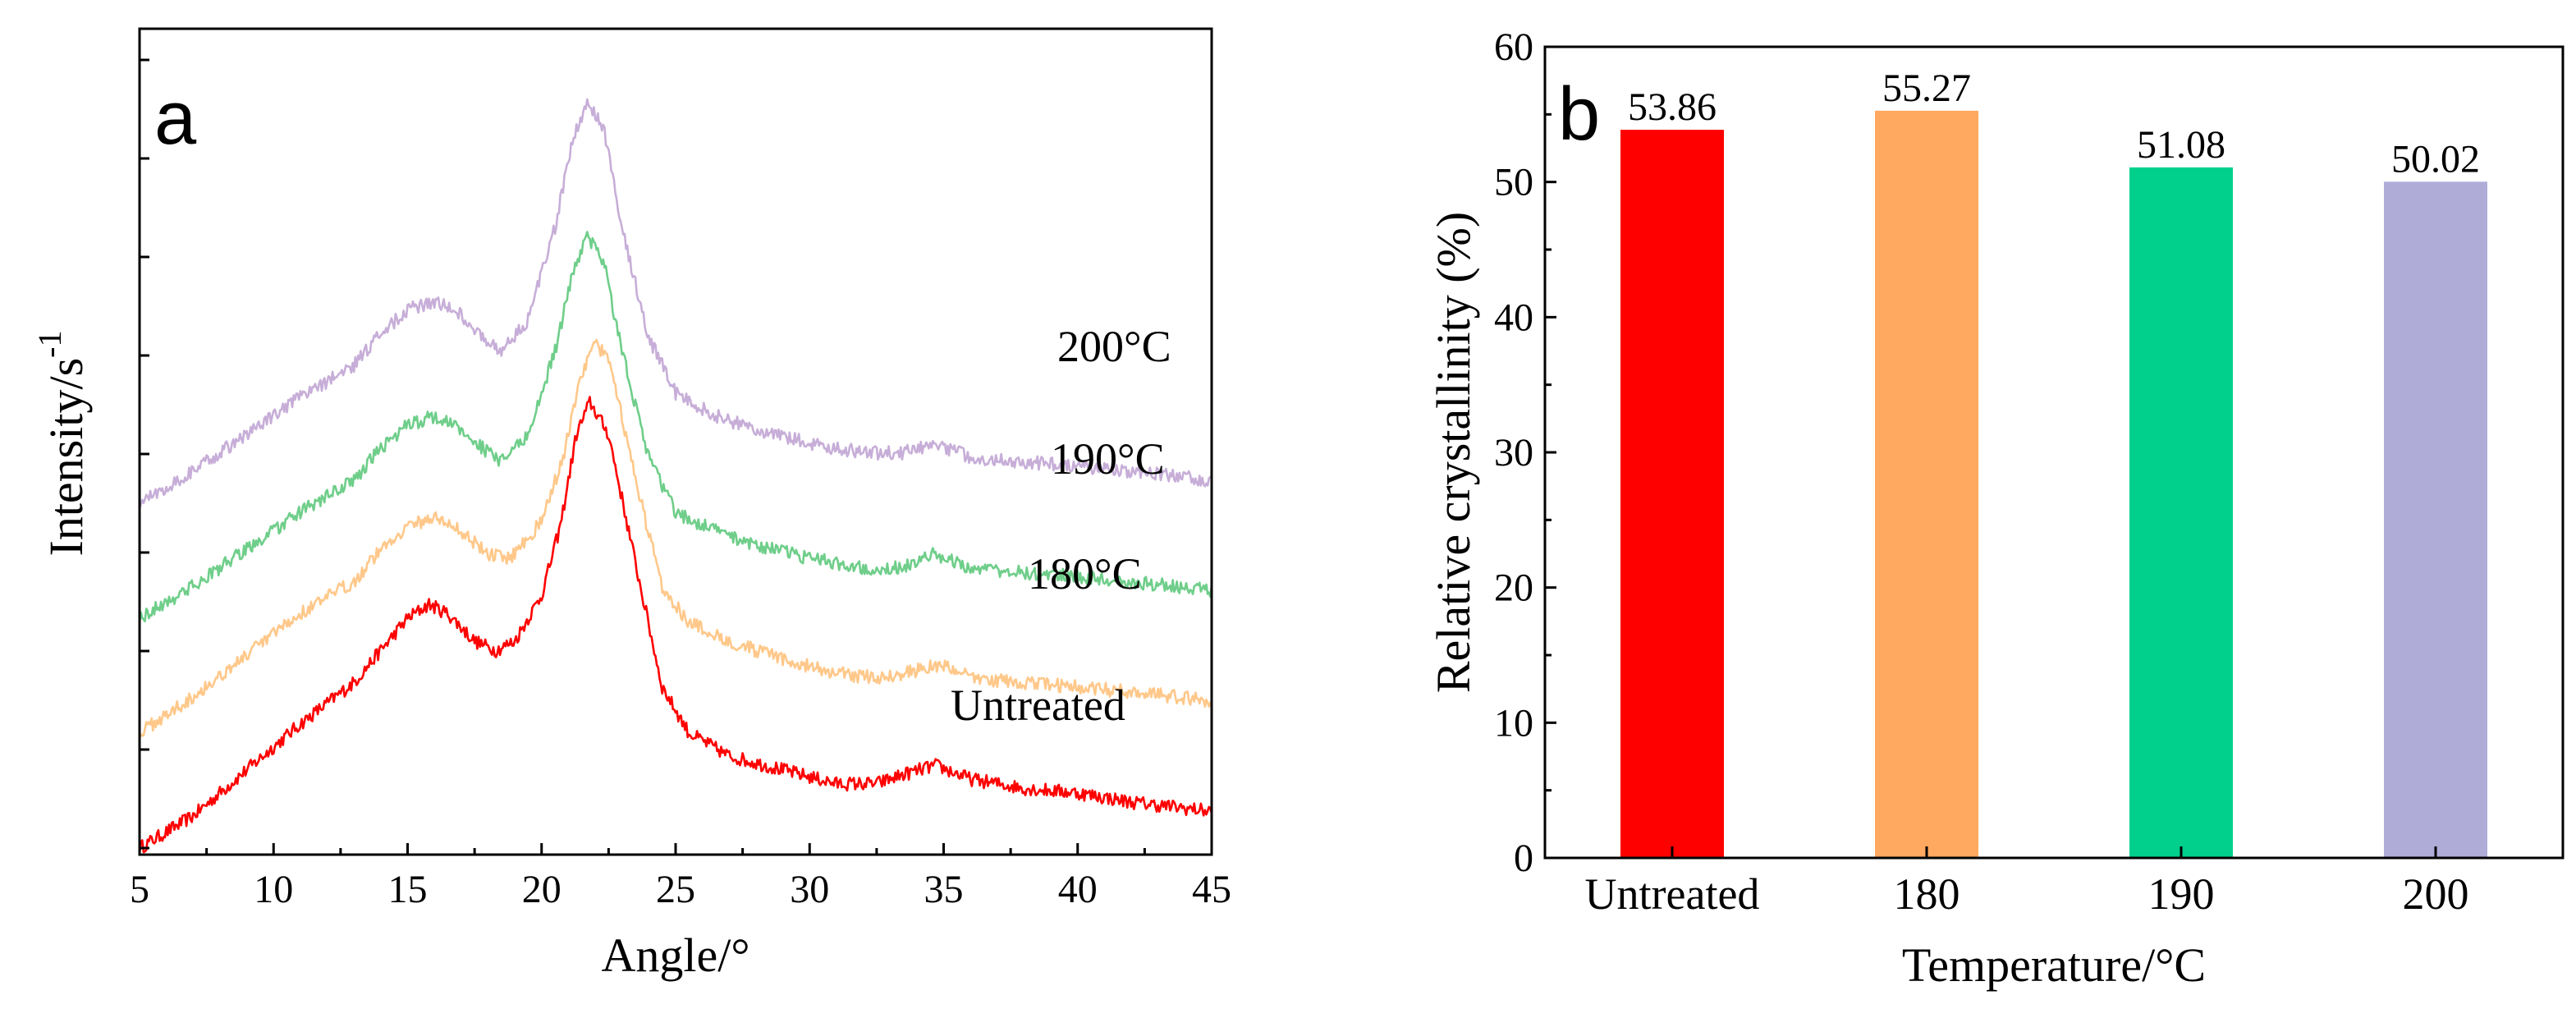 The image size is (2576, 1018). Describe the element at coordinates (408, 889) in the screenshot. I see `x-tick-label: 15` at that location.